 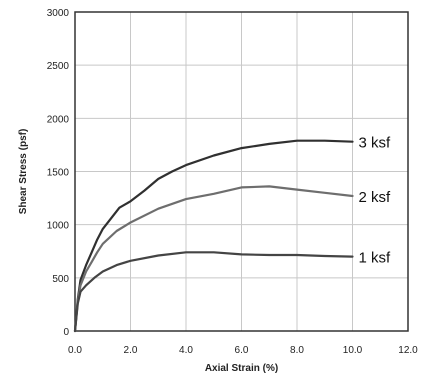 I want to click on x-axis-label: Axial Strain (%), so click(x=241, y=368).